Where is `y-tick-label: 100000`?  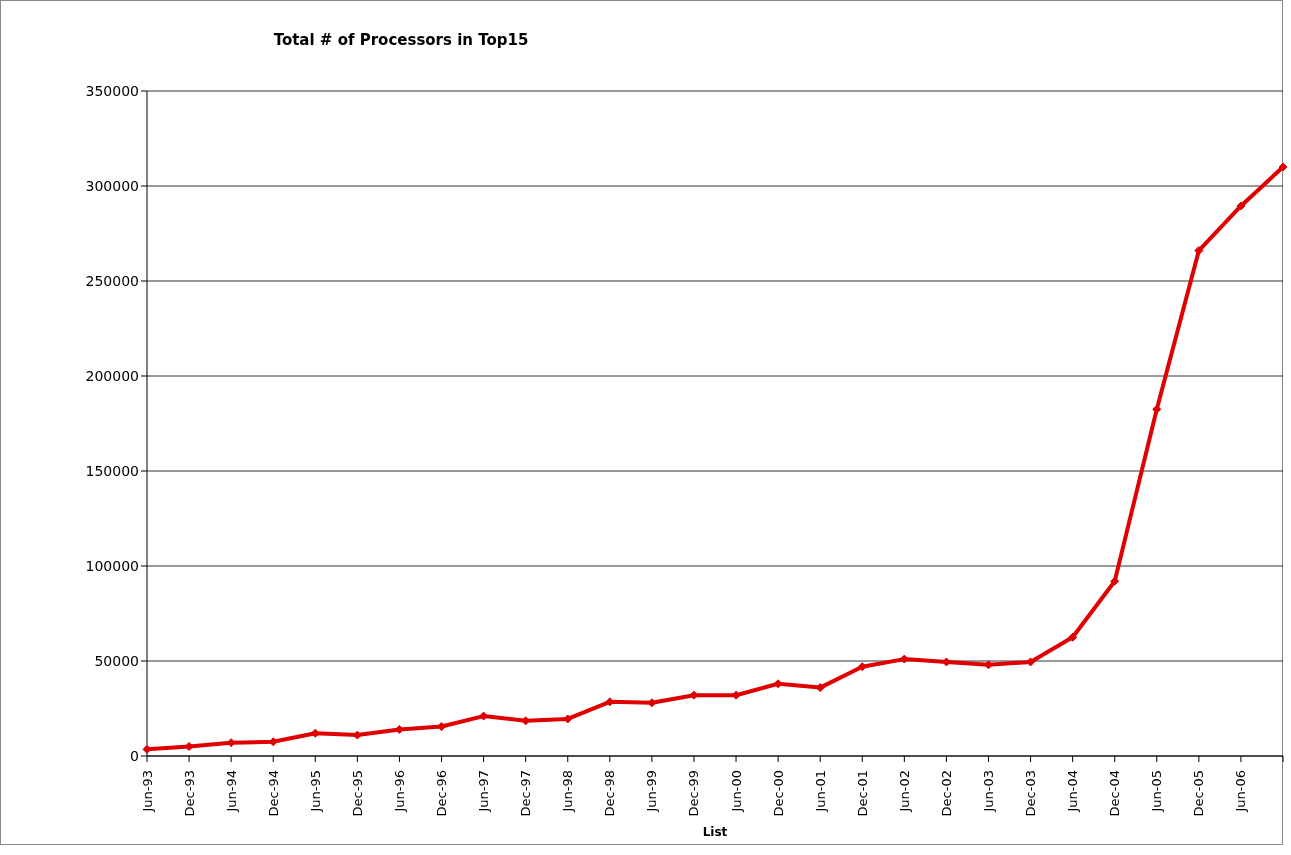
y-tick-label: 100000 is located at coordinates (112, 565).